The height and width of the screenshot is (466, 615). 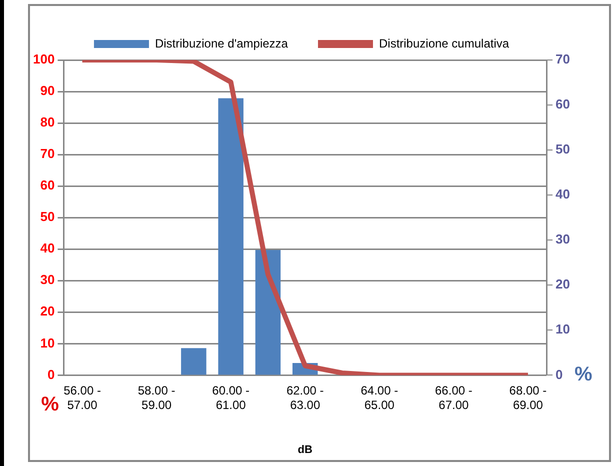 What do you see at coordinates (47, 185) in the screenshot?
I see `y-tick-label: 60` at bounding box center [47, 185].